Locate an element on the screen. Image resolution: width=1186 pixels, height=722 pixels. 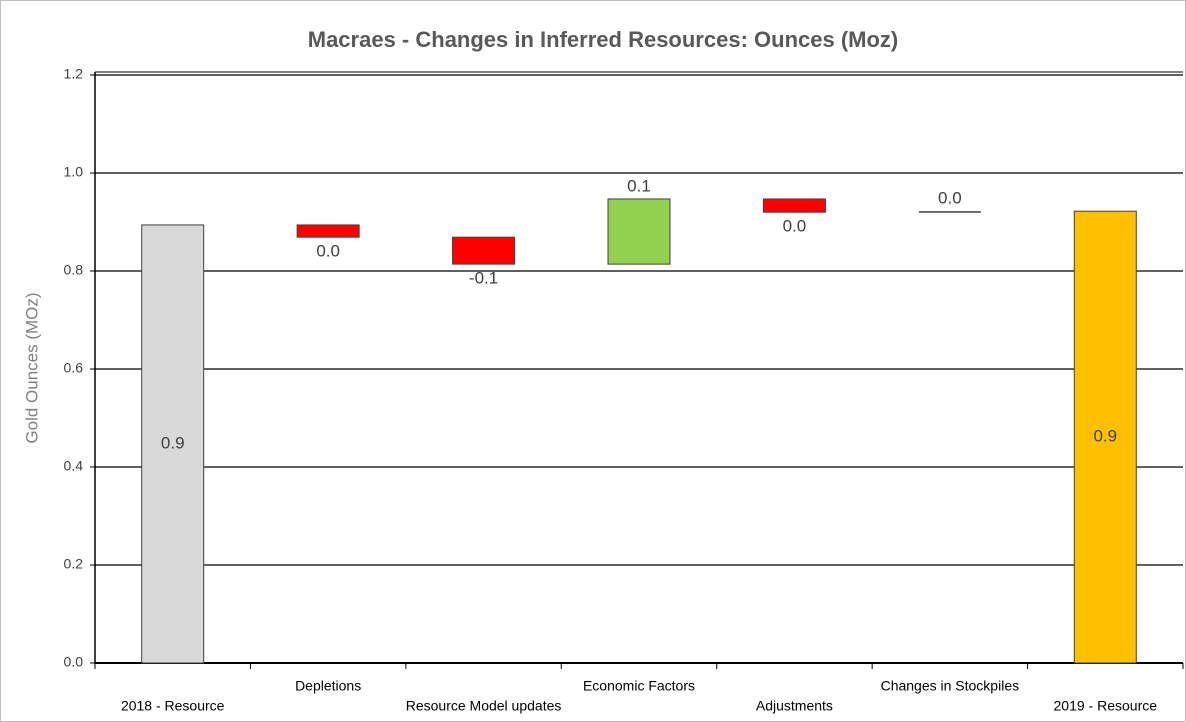
y-tick-label: 0.4 is located at coordinates (74, 466).